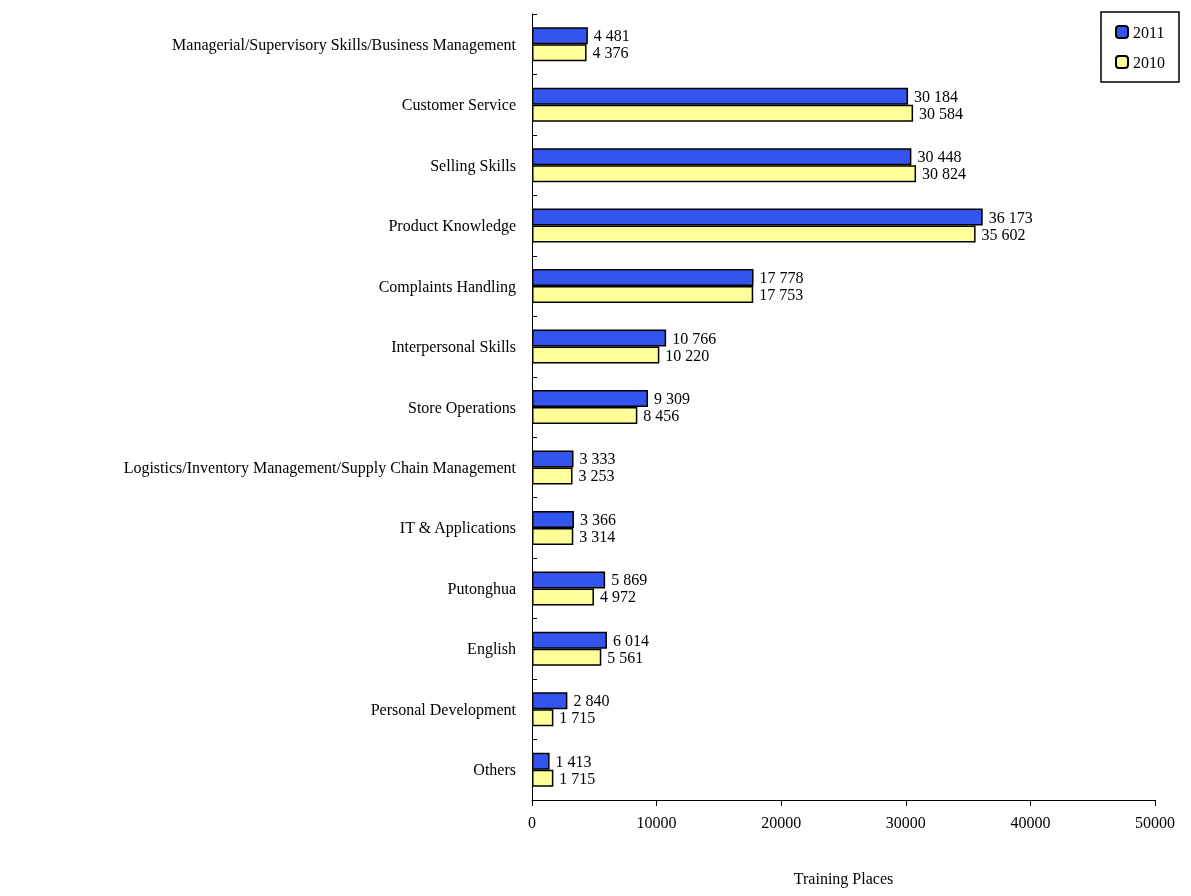 This screenshot has height=896, width=1191. I want to click on y-tick-label: Selling Skills, so click(473, 165).